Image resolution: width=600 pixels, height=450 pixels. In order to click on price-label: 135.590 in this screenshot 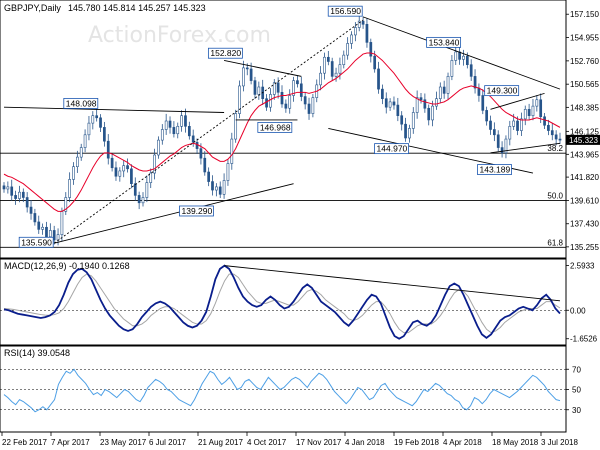, I will do `click(36, 242)`.